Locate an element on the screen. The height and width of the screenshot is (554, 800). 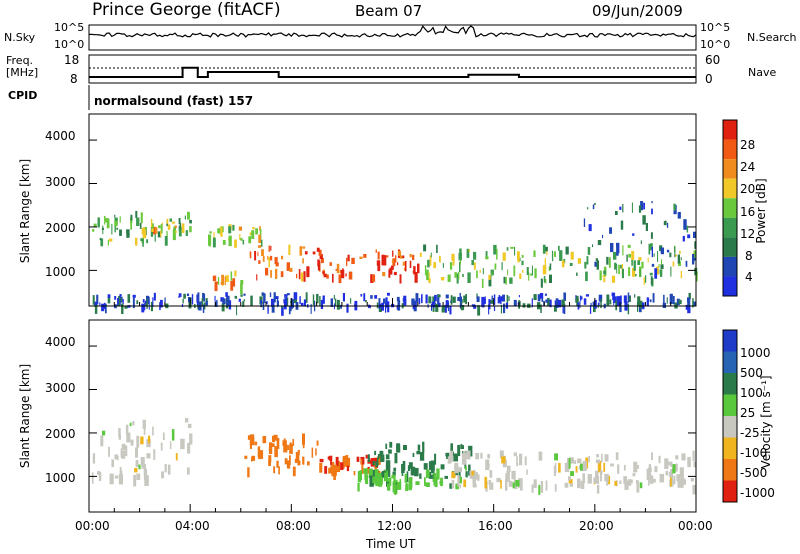
power-cbar-tick-20: 20 is located at coordinates (748, 189).